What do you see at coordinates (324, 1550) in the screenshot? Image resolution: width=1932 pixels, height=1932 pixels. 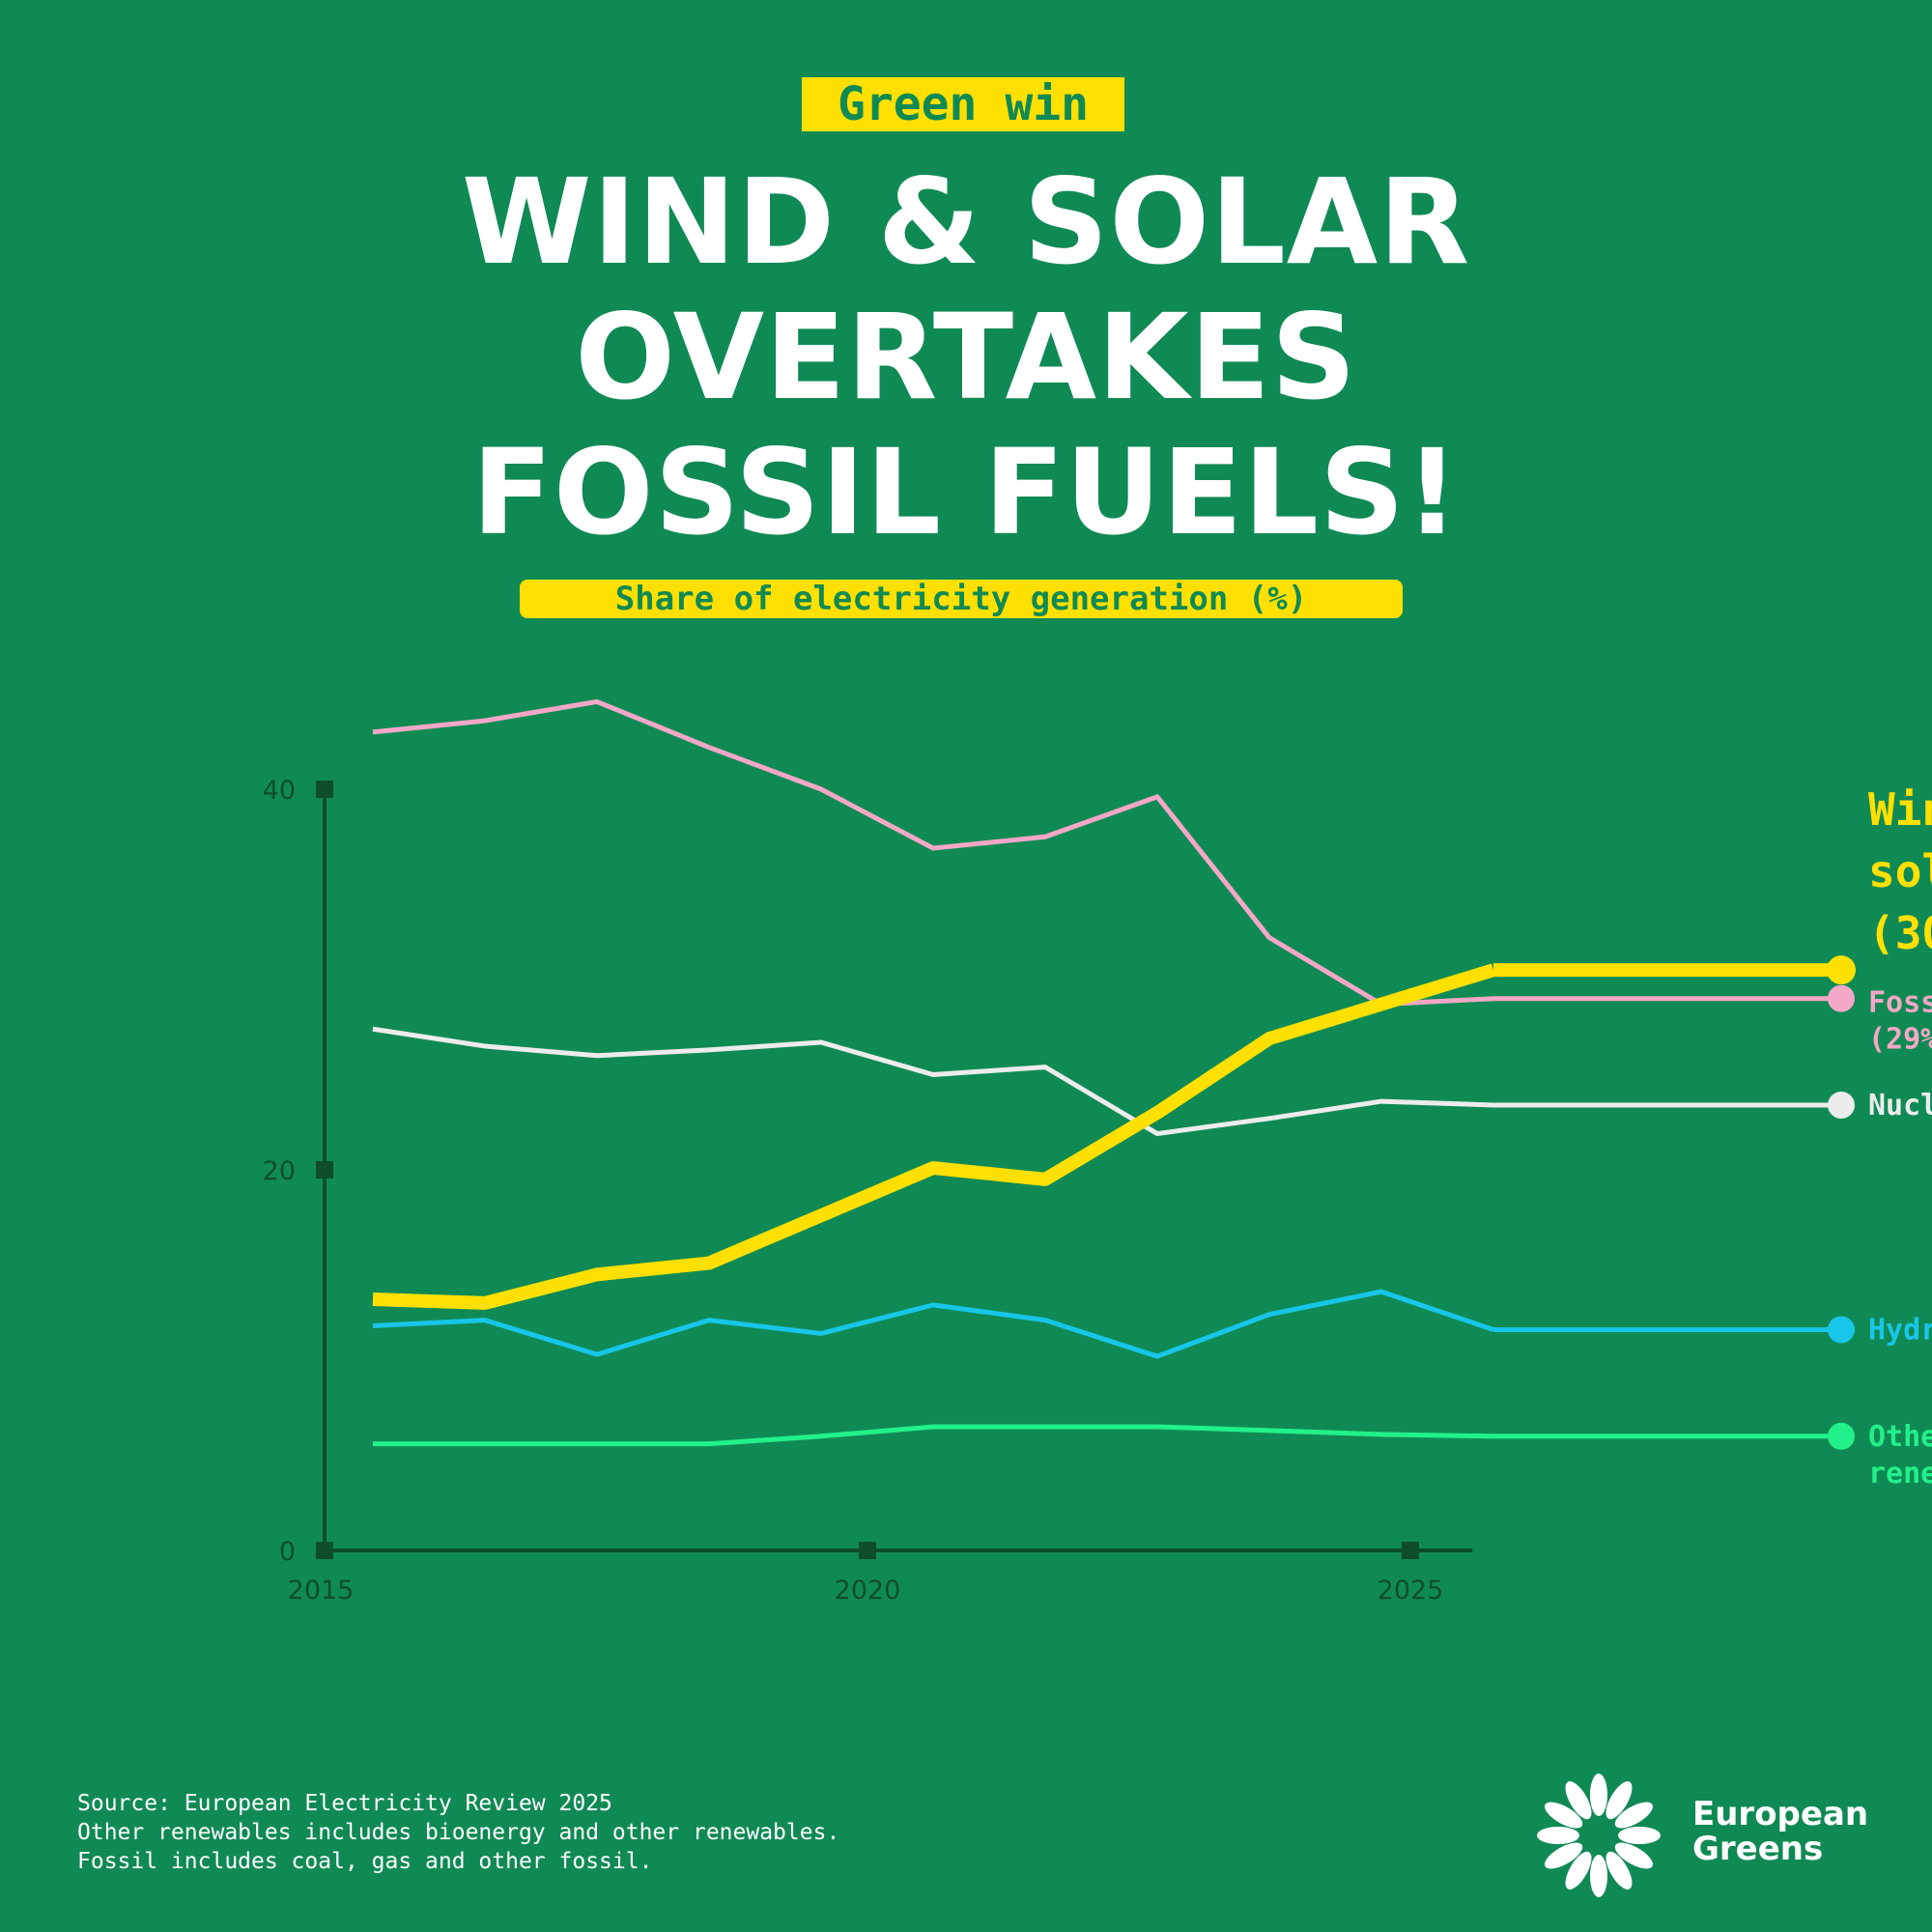 I see `x-tick-mark-2015` at bounding box center [324, 1550].